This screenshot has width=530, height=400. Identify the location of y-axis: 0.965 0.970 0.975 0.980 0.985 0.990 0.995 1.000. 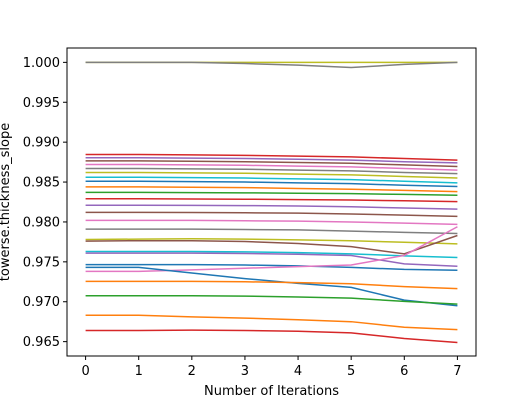
(45, 203).